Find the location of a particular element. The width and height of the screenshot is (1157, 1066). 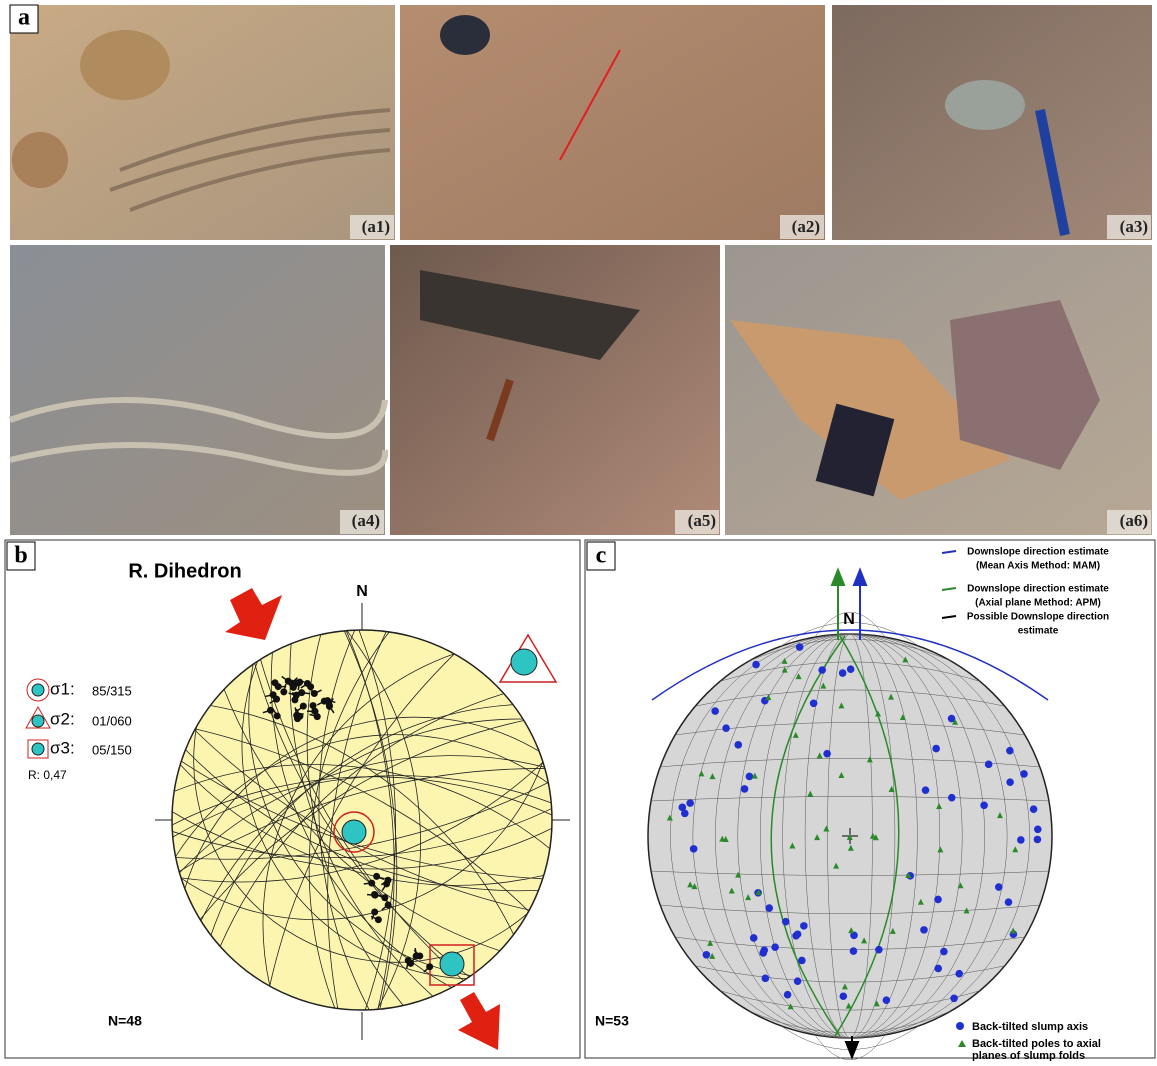

legend-text: planes of slump folds is located at coordinates (1028, 1055).